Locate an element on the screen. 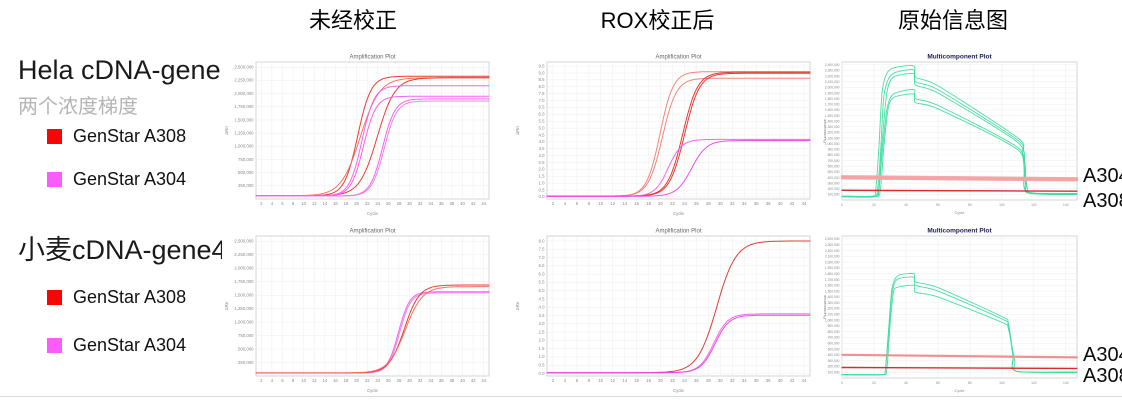 This screenshot has width=1122, height=400. y-tick-label: 6.0 is located at coordinates (542, 273).